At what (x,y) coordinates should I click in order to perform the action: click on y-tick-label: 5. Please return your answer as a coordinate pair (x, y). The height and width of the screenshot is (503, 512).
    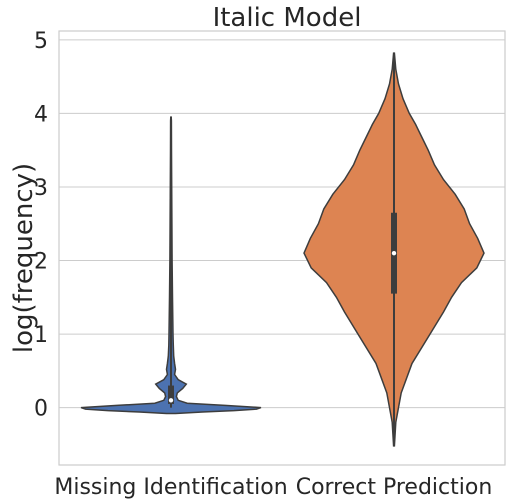
    Looking at the image, I should click on (41, 41).